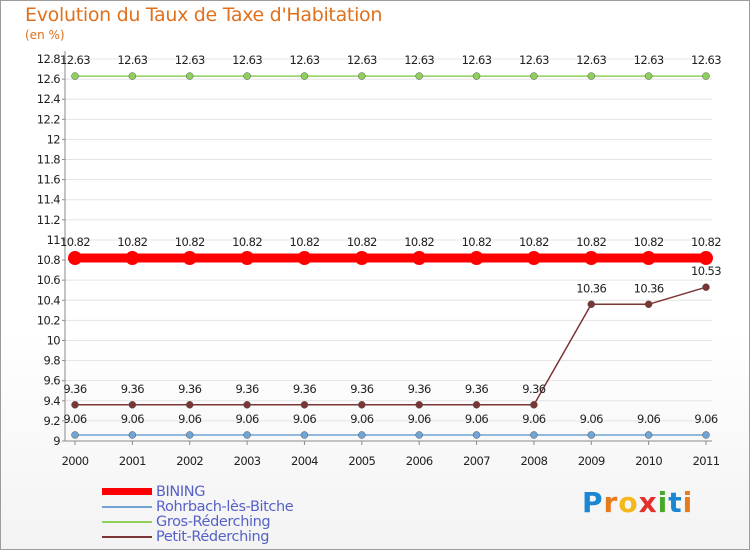  I want to click on logo-letter: r, so click(611, 502).